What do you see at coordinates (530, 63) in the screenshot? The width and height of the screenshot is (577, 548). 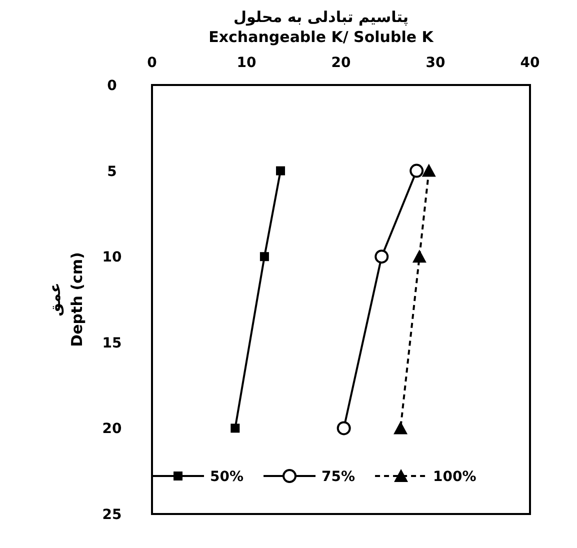 I see `x-tick-label: 40` at bounding box center [530, 63].